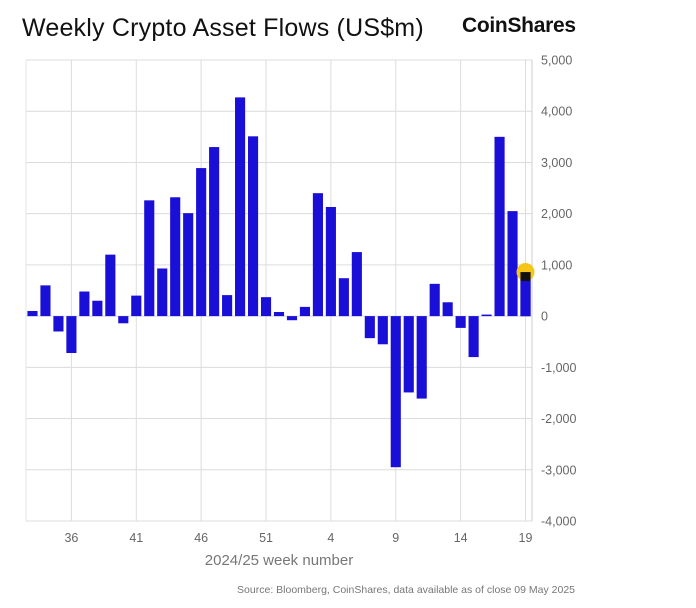 This screenshot has height=608, width=696. I want to click on x-axis-label: 2024/25 week number, so click(279, 560).